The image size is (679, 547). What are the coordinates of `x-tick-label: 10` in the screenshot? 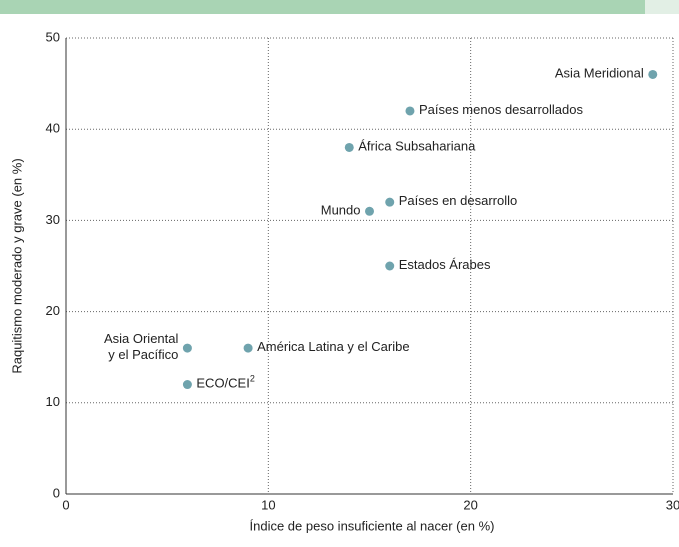 It's located at (268, 504).